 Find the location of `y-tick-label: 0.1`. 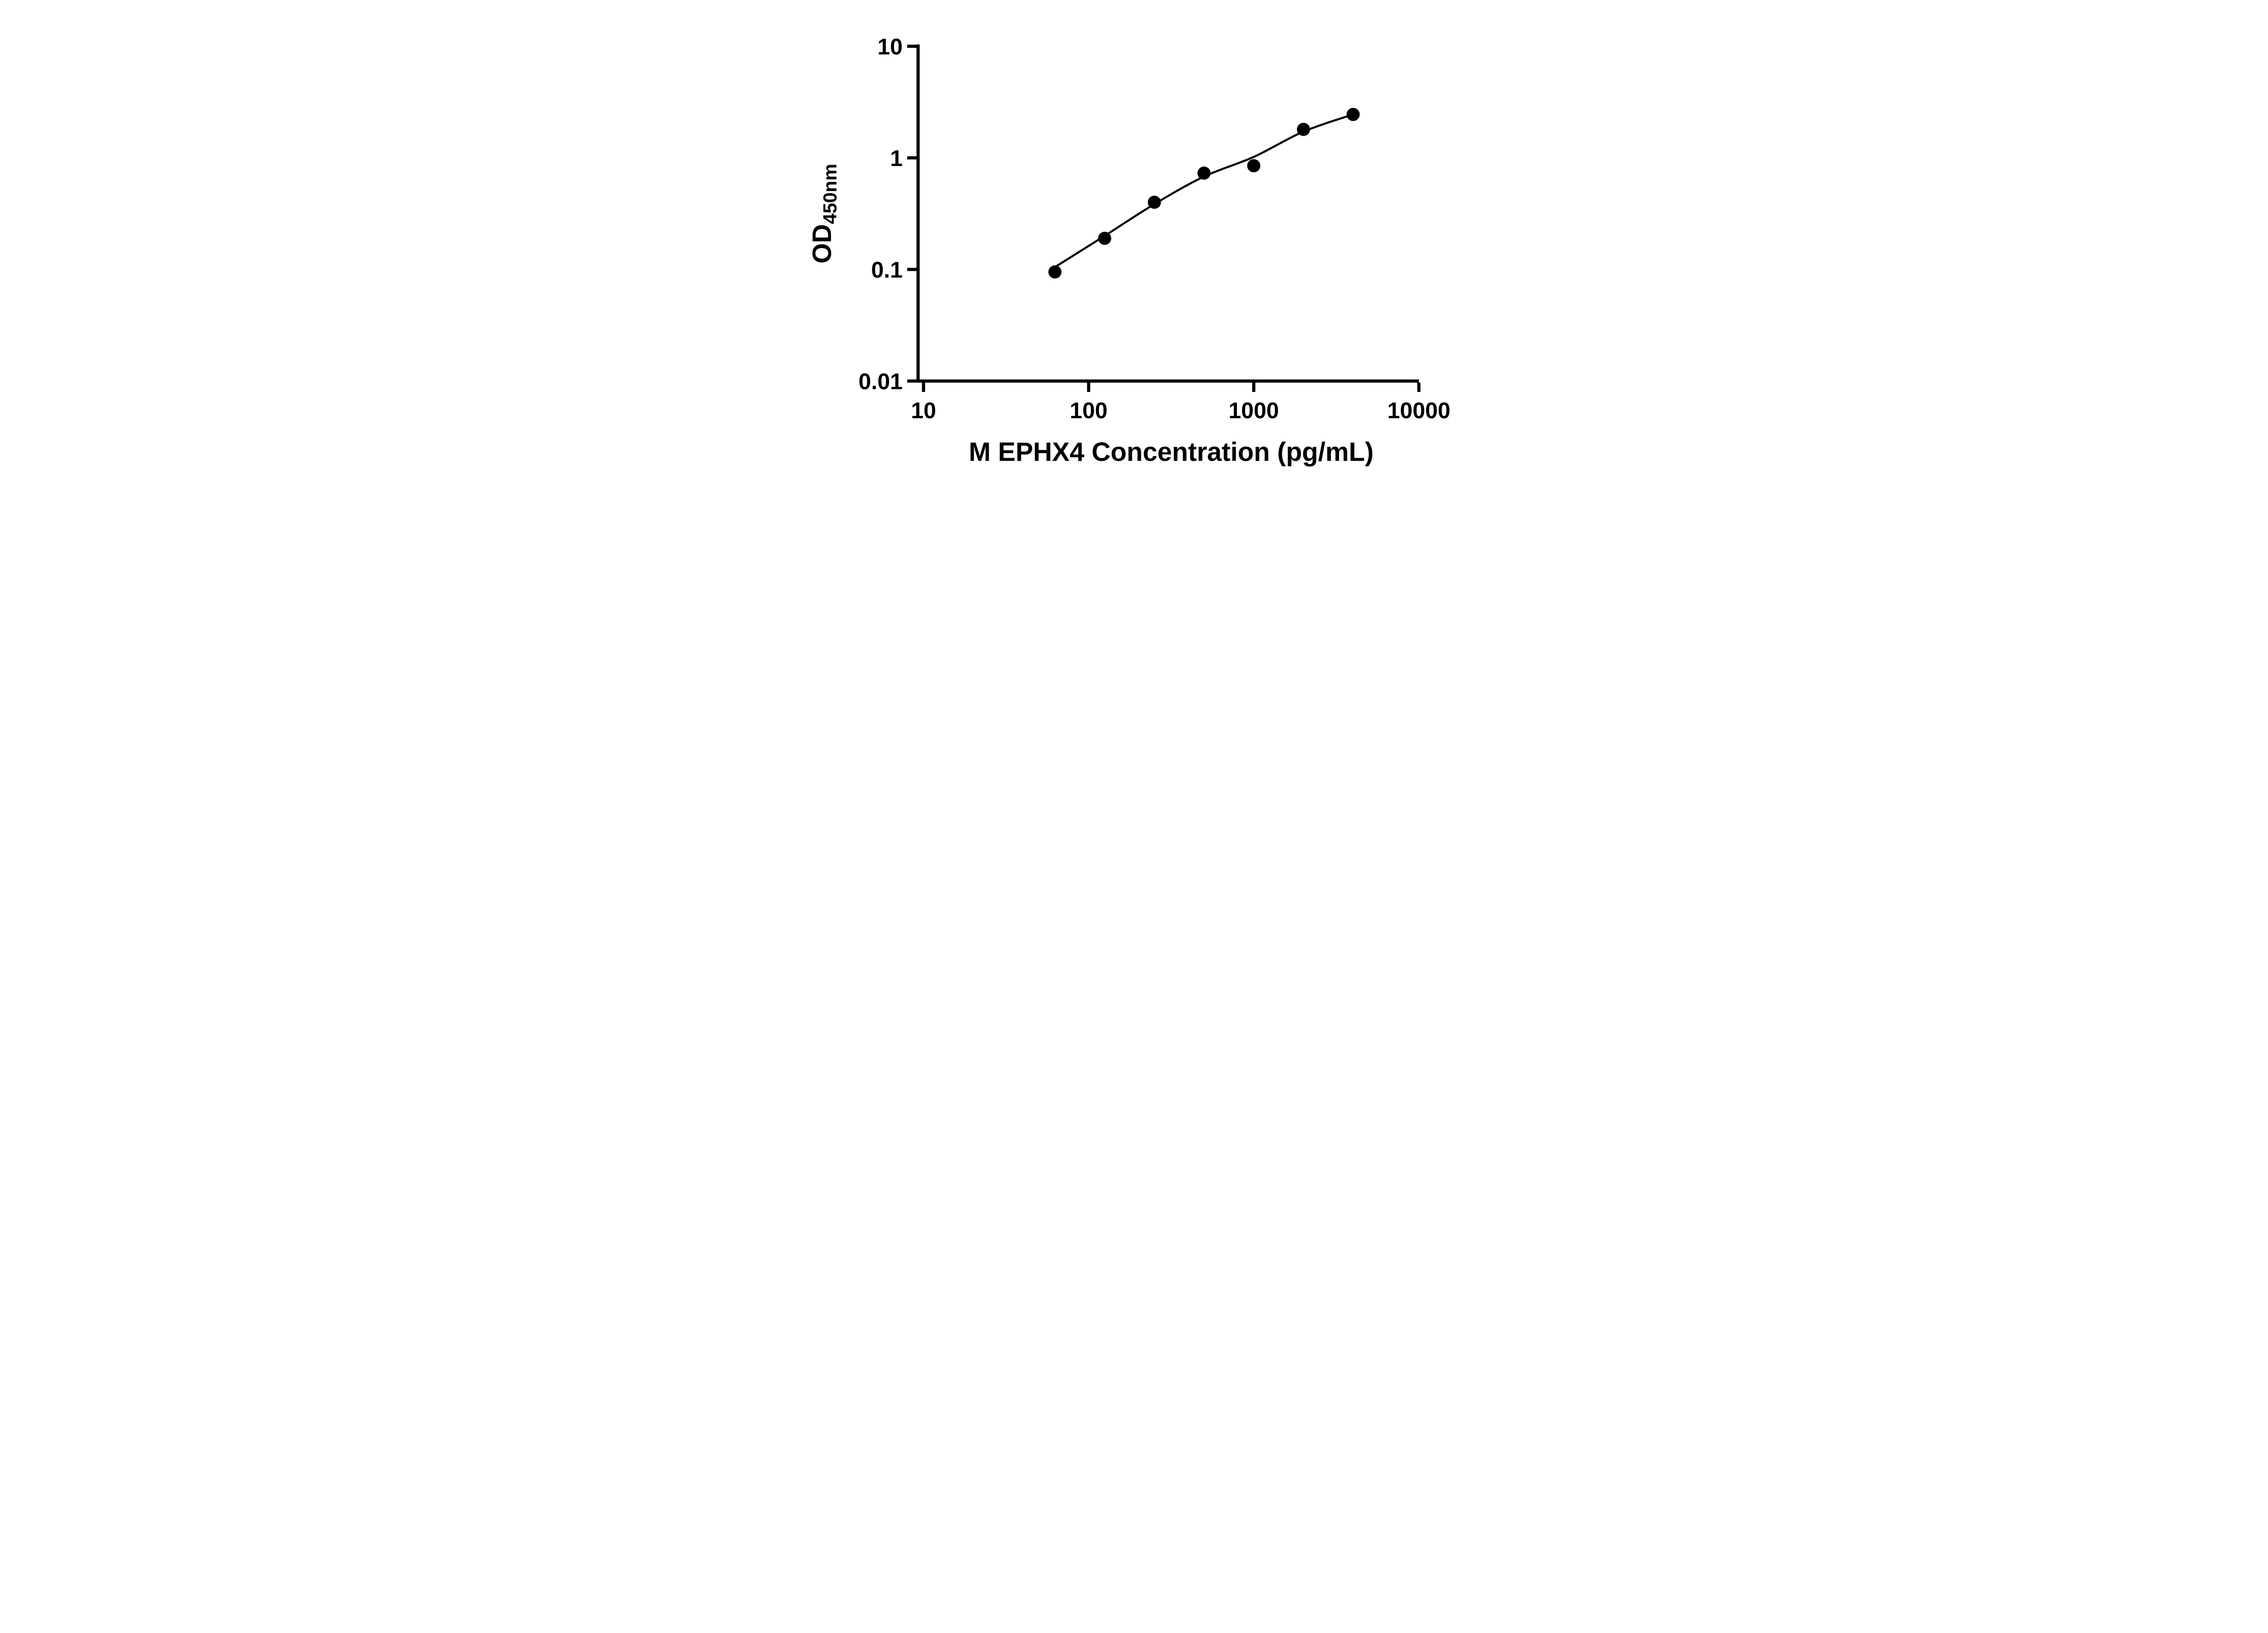

y-tick-label: 0.1 is located at coordinates (887, 270).